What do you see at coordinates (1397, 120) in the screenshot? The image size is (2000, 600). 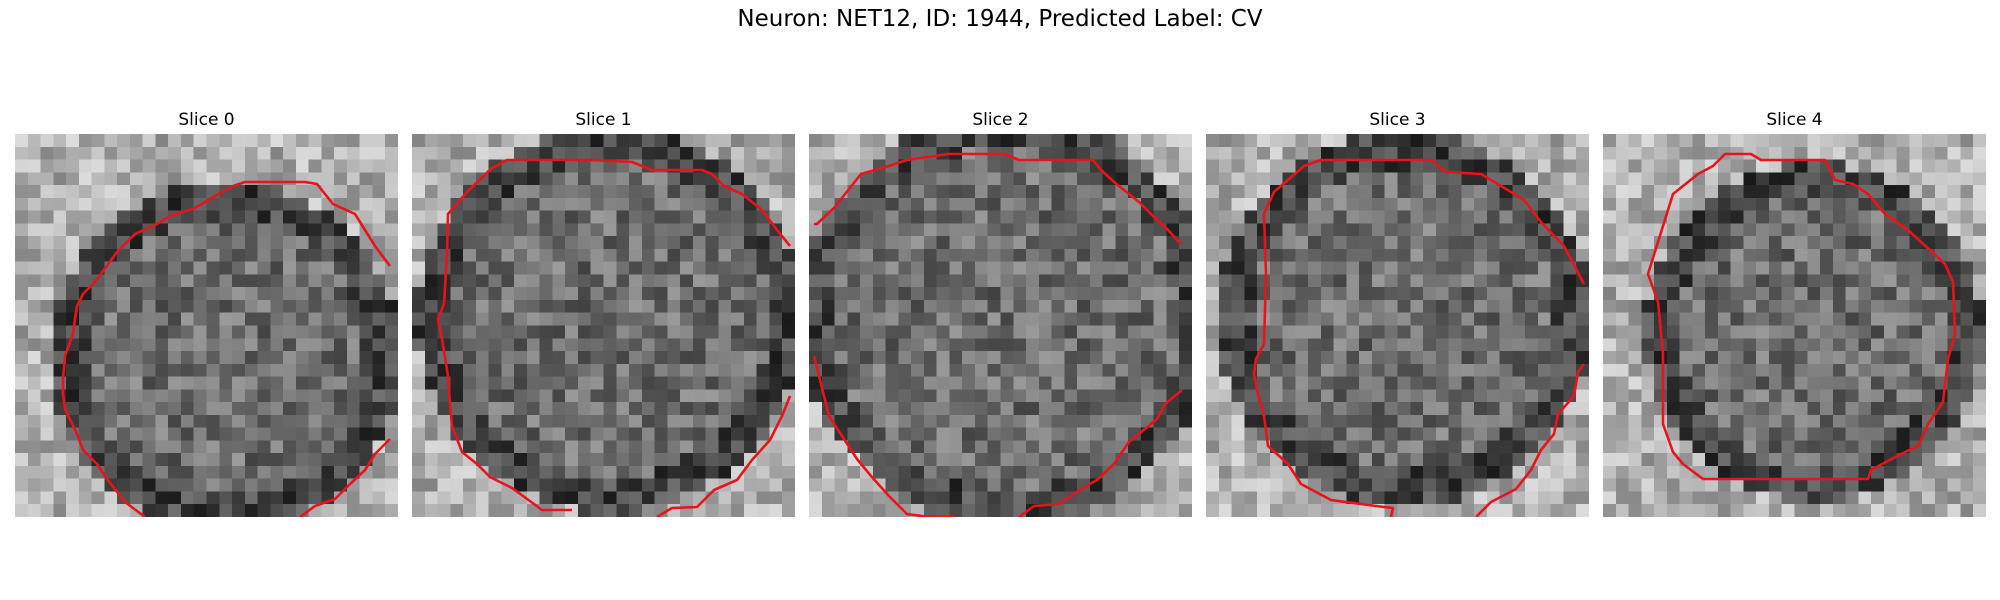 I see `slice-title: Slice 3` at bounding box center [1397, 120].